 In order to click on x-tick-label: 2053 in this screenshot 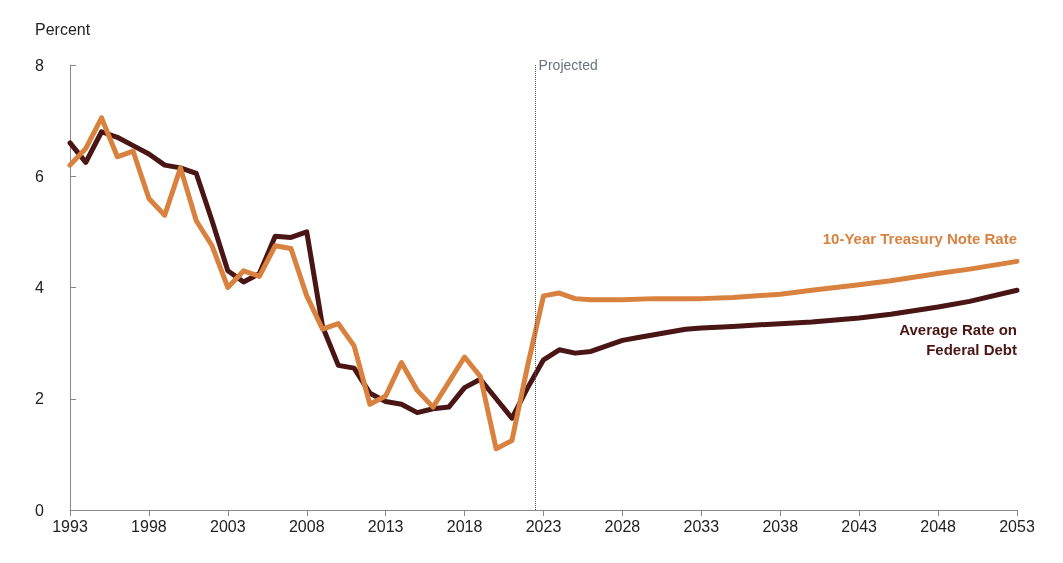, I will do `click(1017, 526)`.